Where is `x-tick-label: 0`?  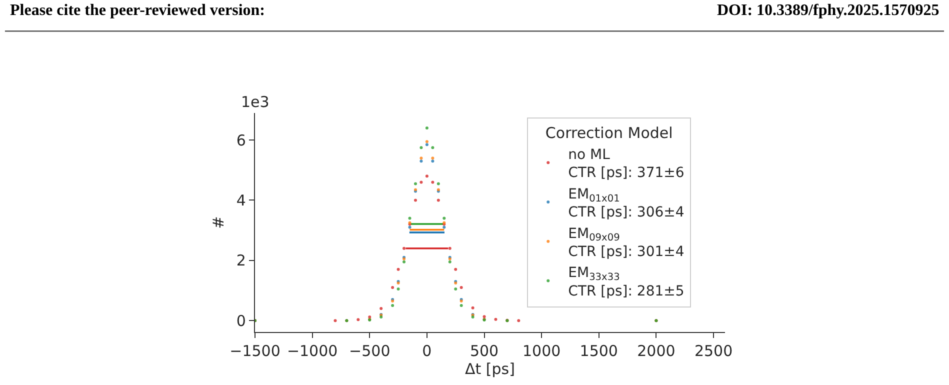 x-tick-label: 0 is located at coordinates (427, 351).